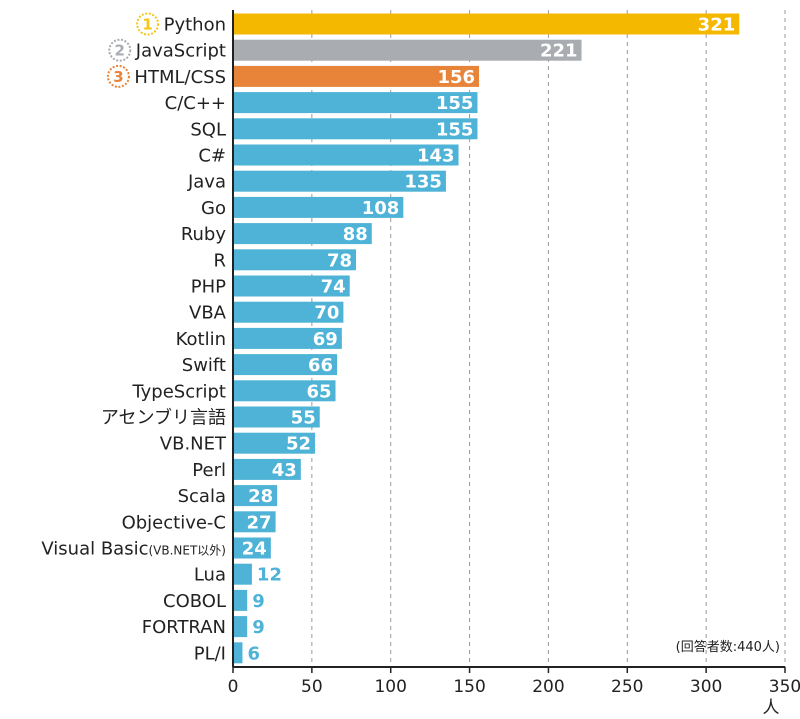  I want to click on category-label-25: PL/I, so click(210, 653).